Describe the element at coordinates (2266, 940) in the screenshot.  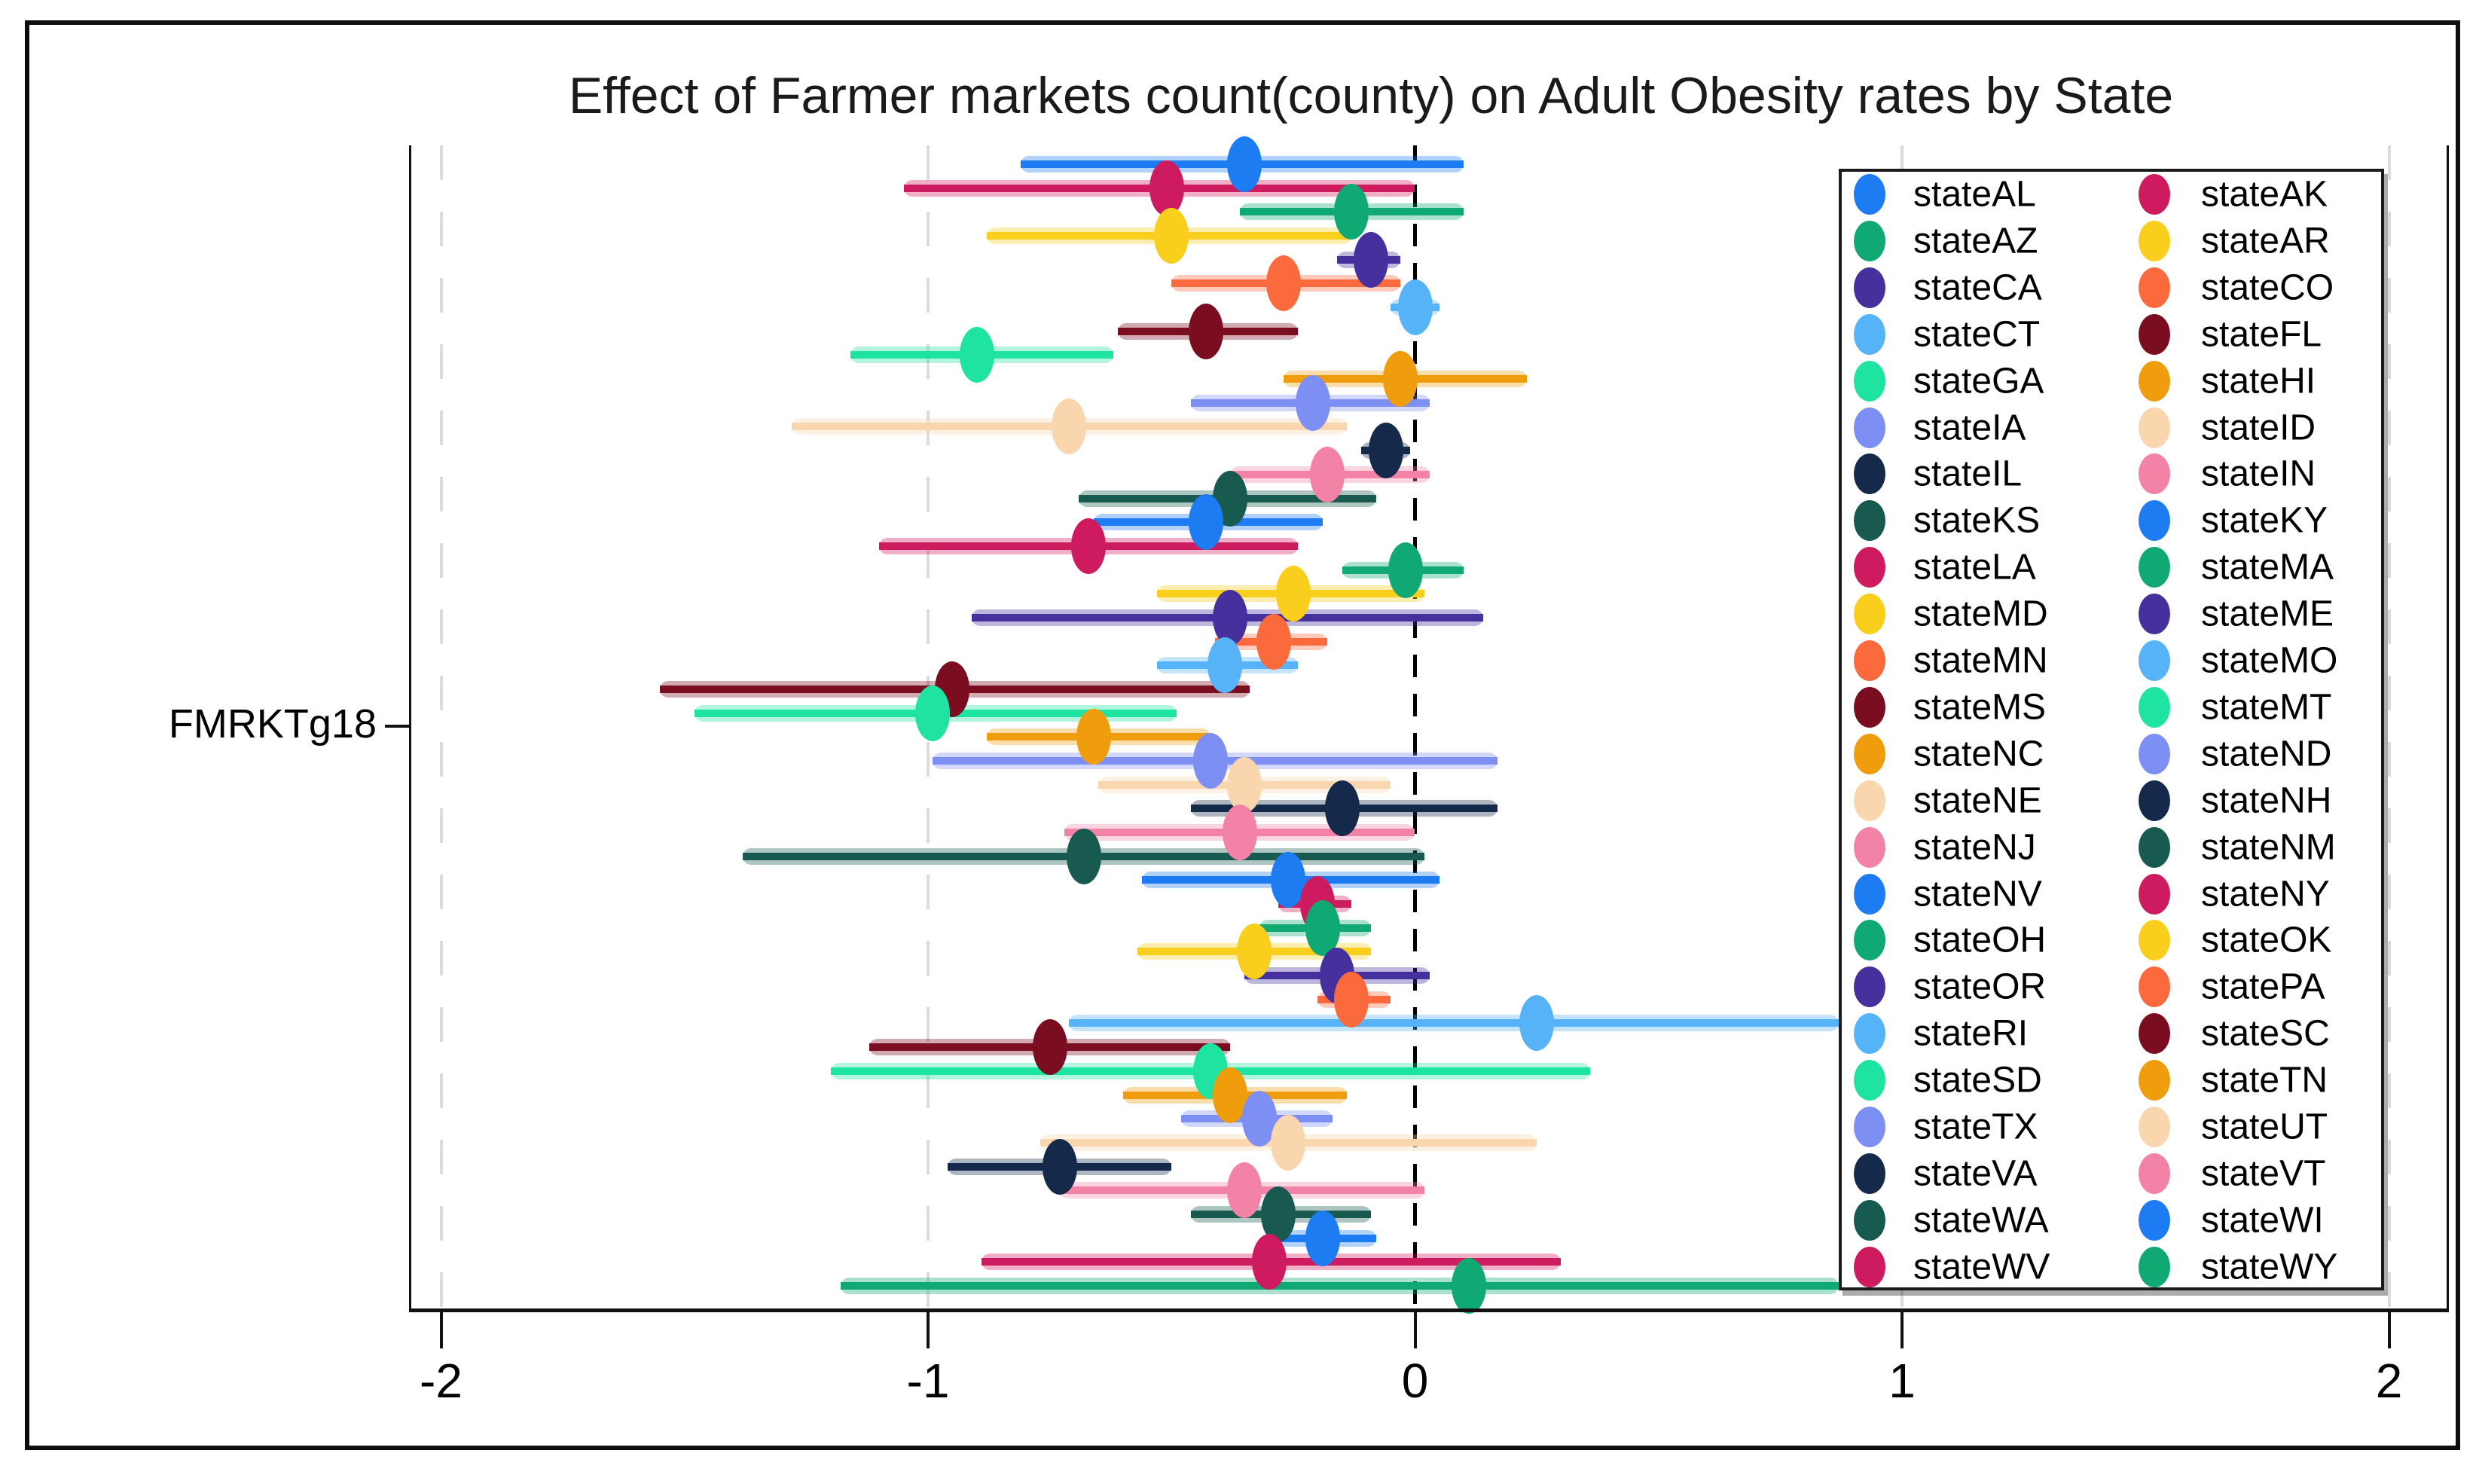
I see `legend-label: stateOK` at that location.